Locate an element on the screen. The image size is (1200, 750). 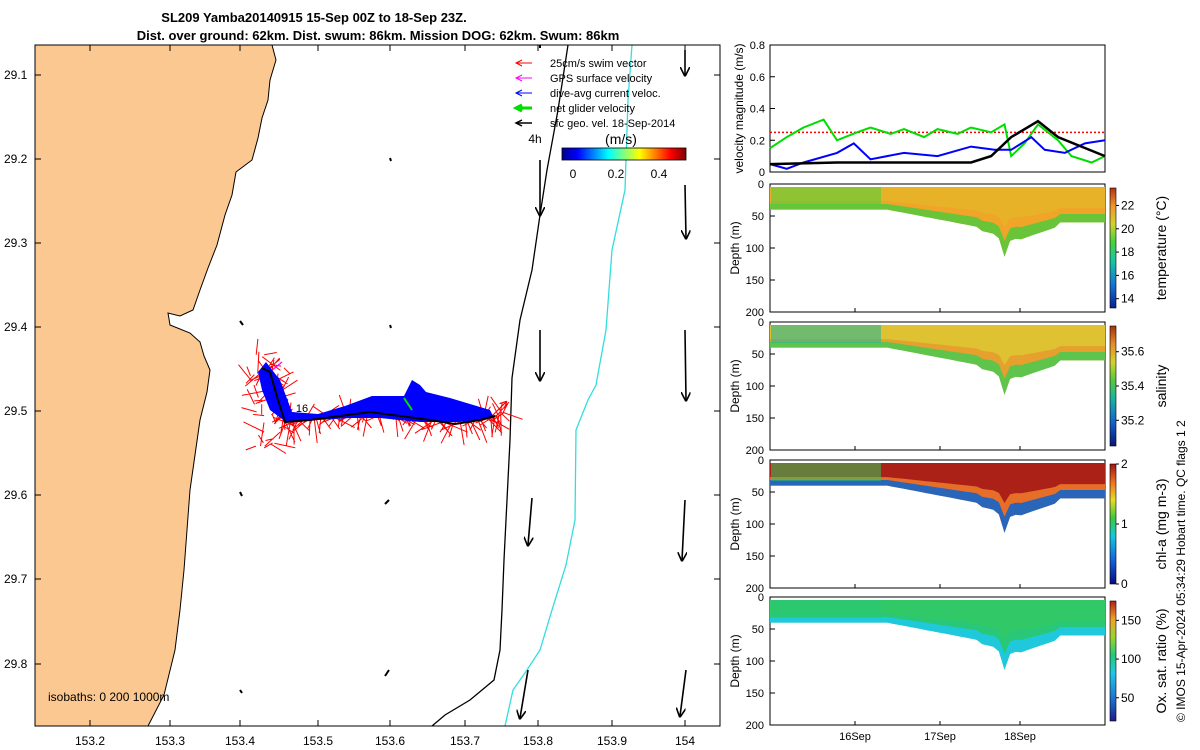
colorbar-tick-label: 35.6 is located at coordinates (1133, 352).